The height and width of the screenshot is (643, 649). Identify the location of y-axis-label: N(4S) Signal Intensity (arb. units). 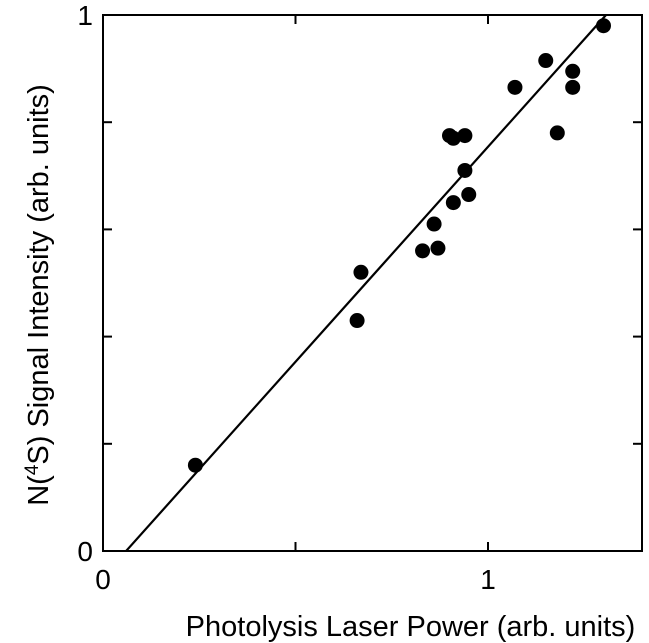
(39, 295).